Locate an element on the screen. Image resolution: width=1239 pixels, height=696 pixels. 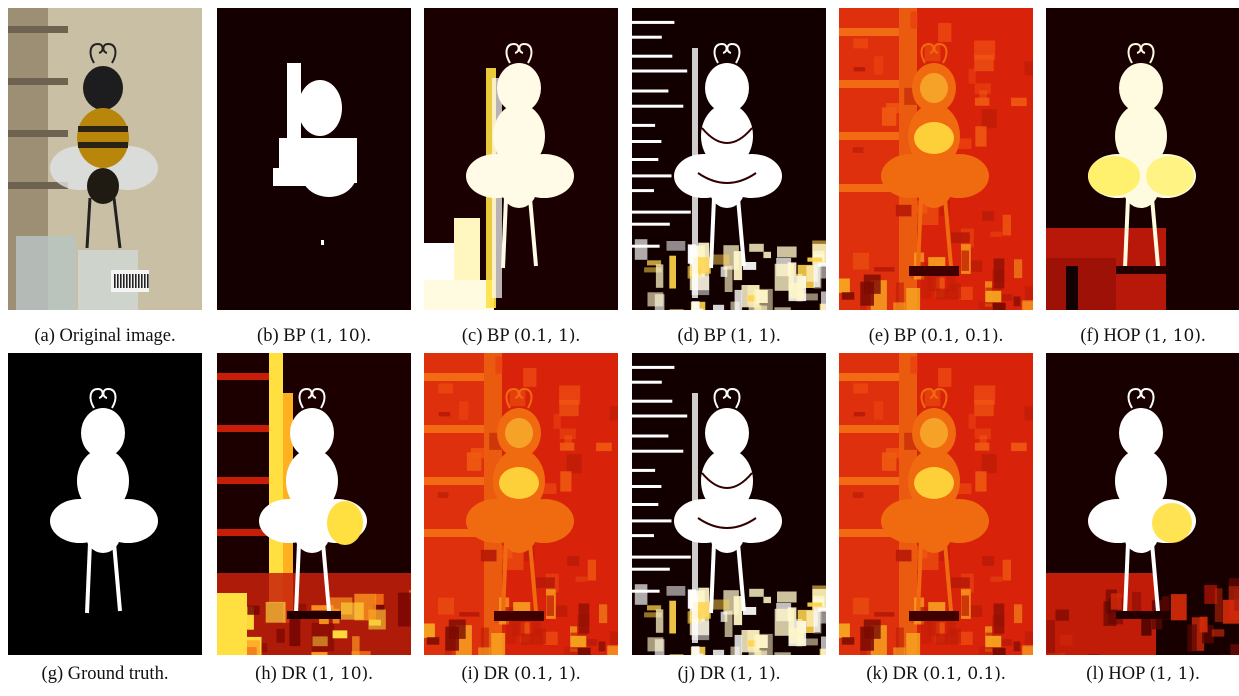
panel-image-l is located at coordinates (1142, 504).